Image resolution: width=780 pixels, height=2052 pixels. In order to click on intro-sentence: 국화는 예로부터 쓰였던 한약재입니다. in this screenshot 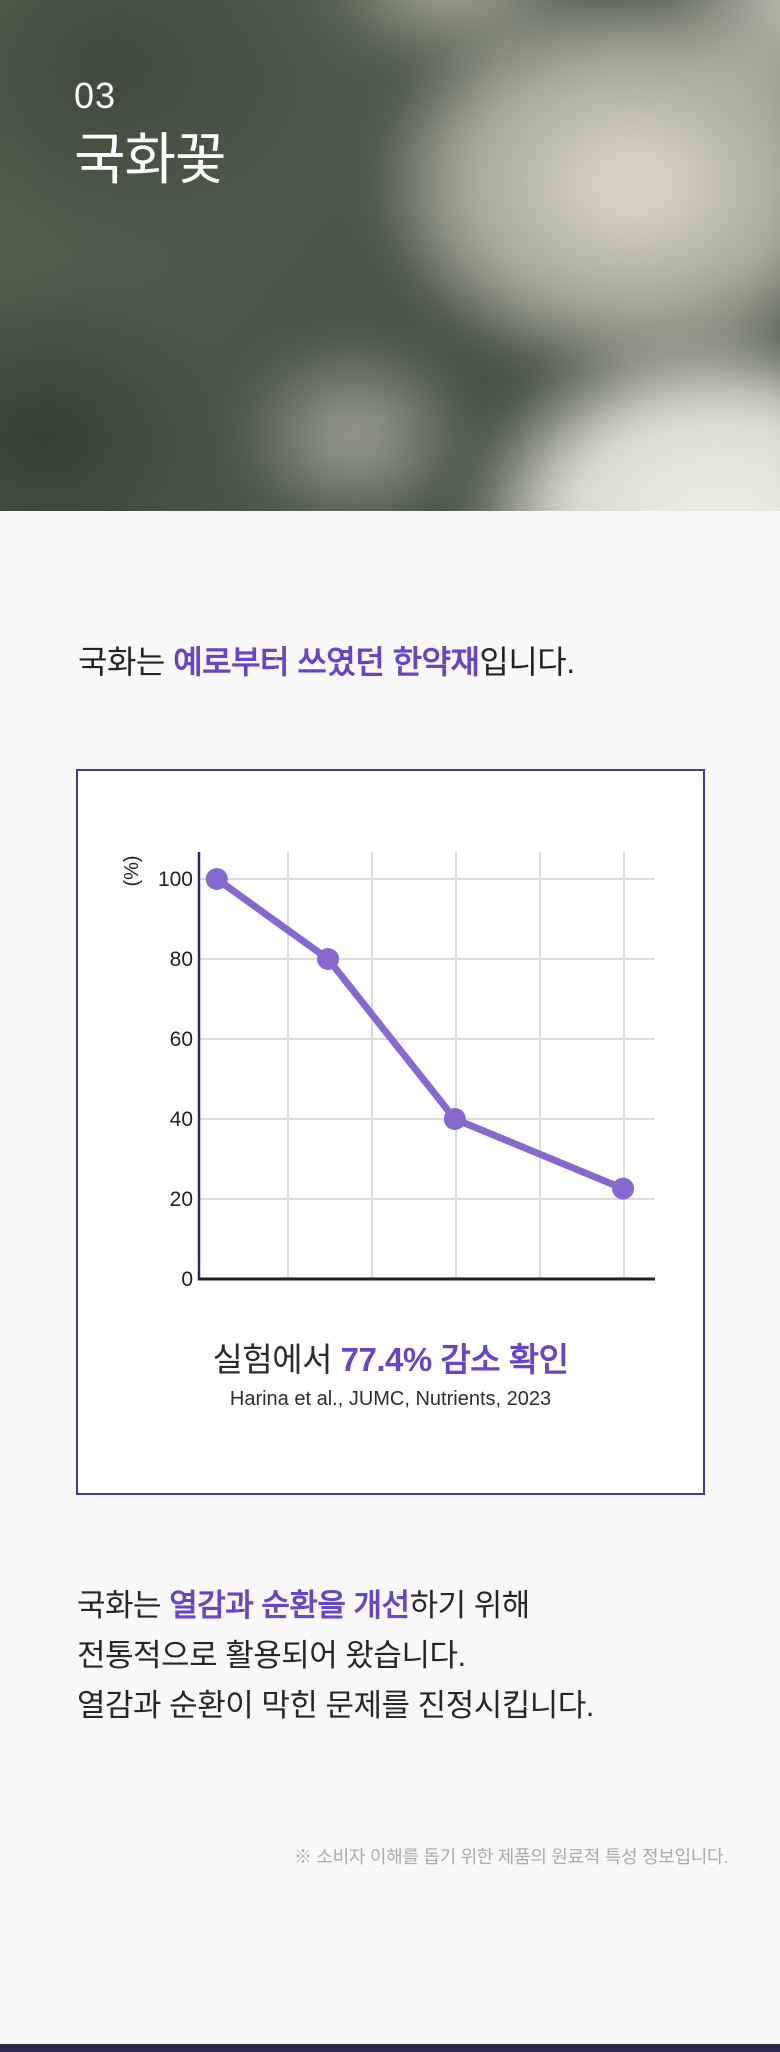, I will do `click(409, 663)`.